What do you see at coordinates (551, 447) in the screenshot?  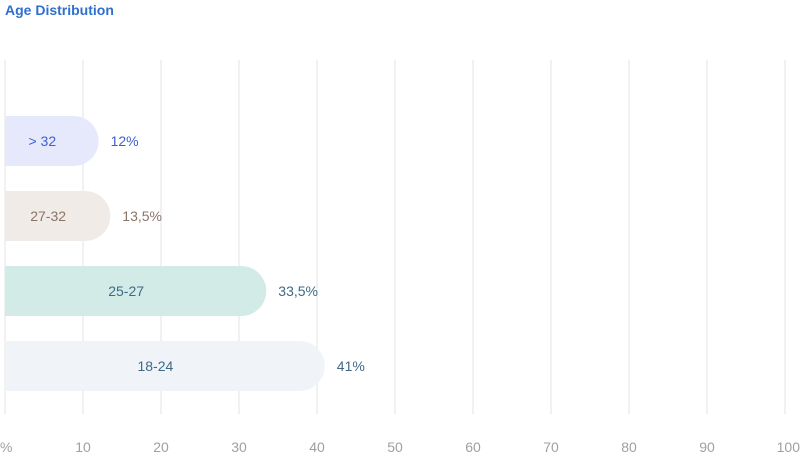 I see `x-tick-label: 70` at bounding box center [551, 447].